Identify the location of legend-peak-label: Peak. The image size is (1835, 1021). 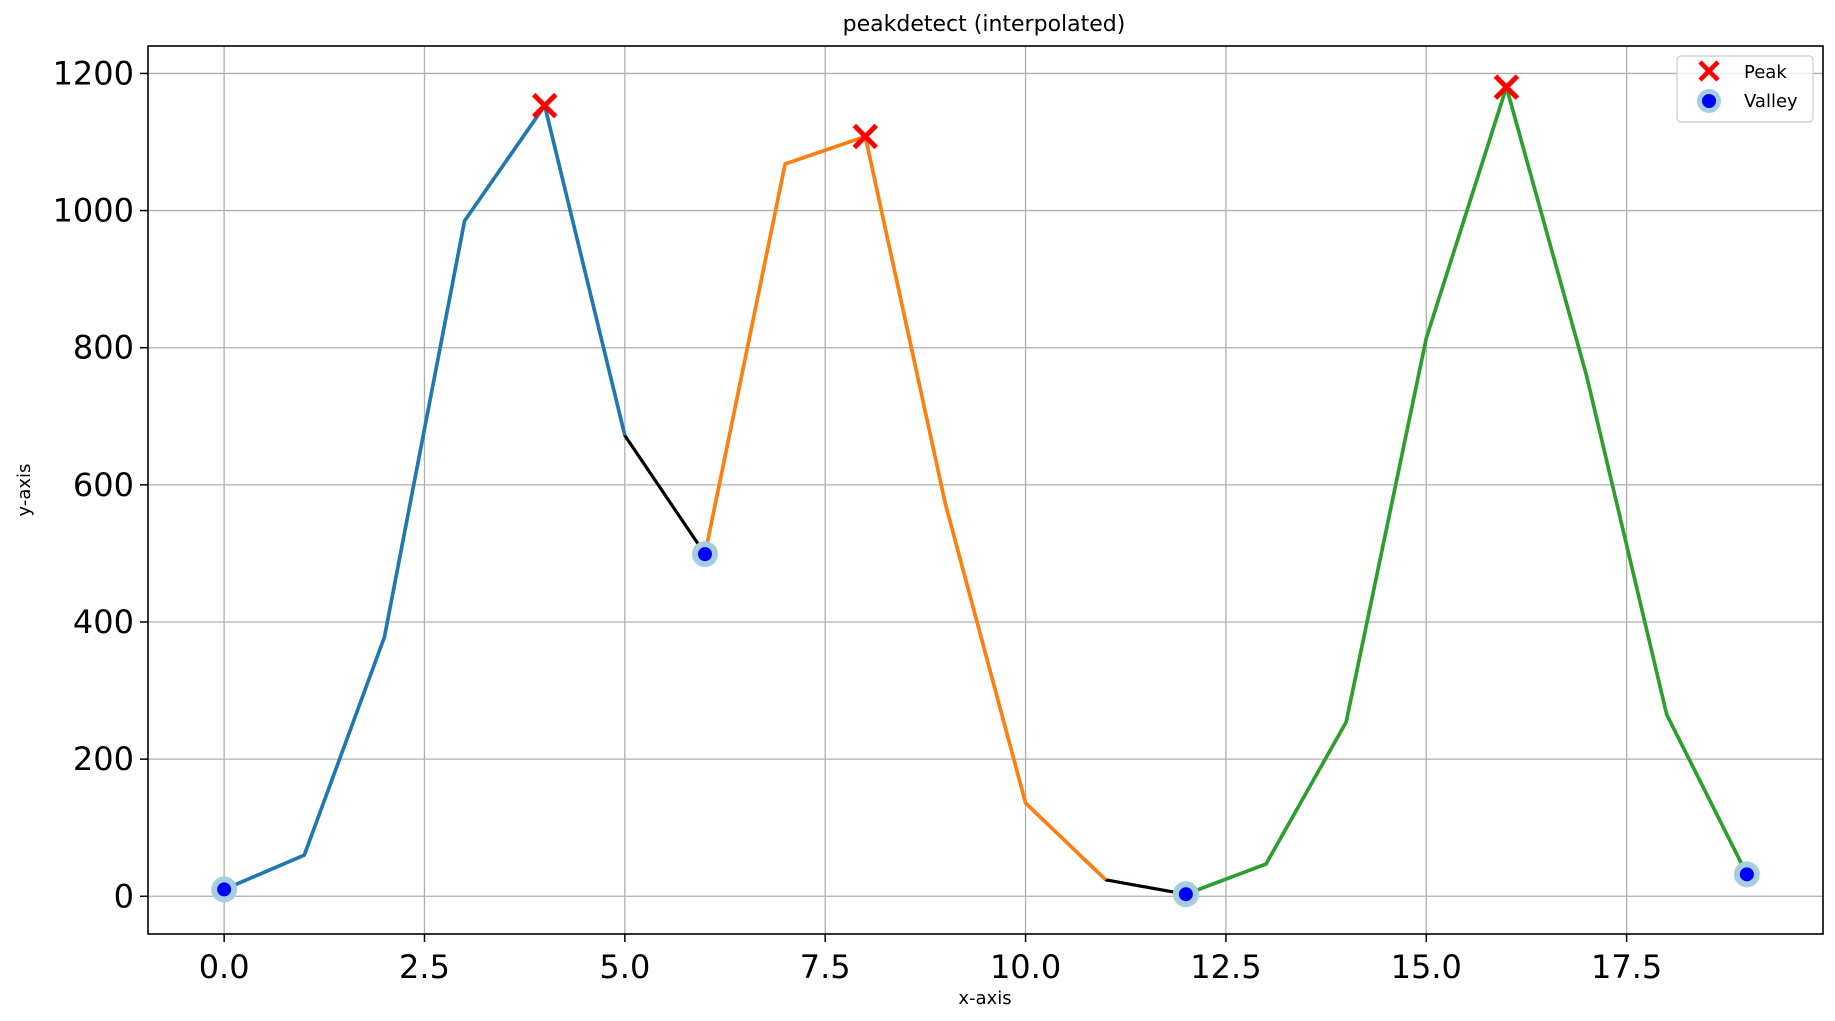
(1765, 72).